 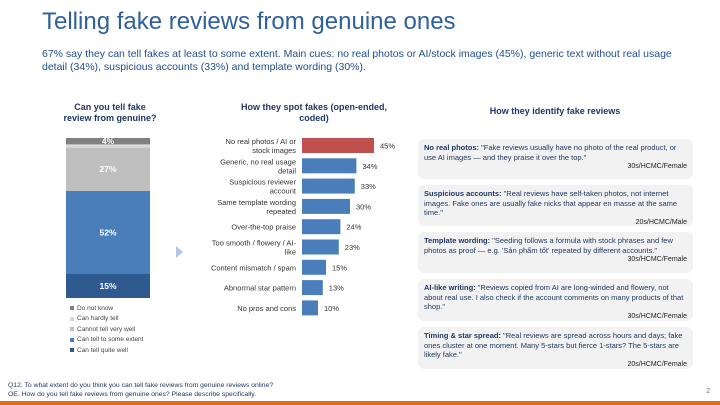 I want to click on stacked-segment-label: 15%, so click(x=107, y=286).